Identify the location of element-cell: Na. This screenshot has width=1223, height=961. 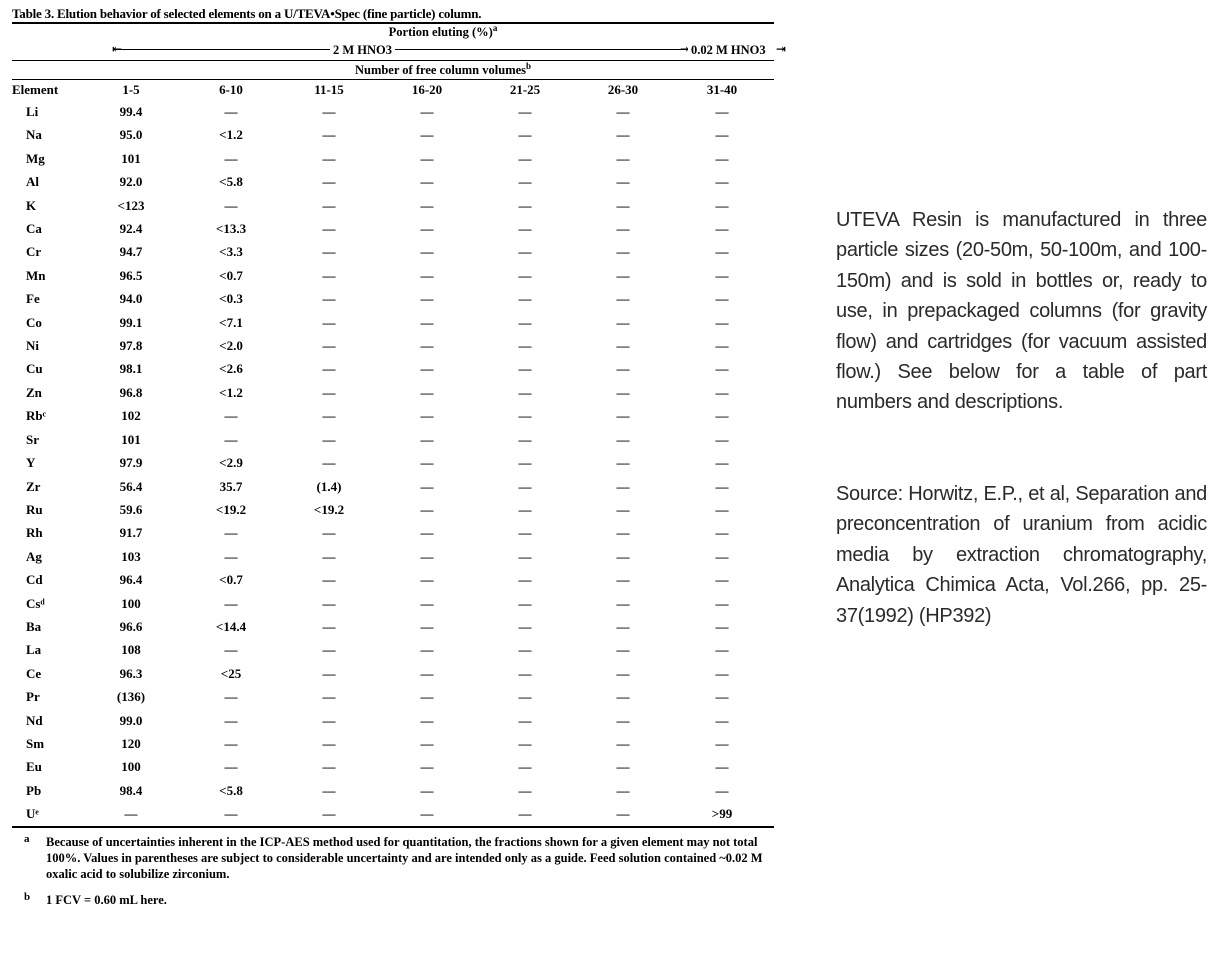
(34, 135).